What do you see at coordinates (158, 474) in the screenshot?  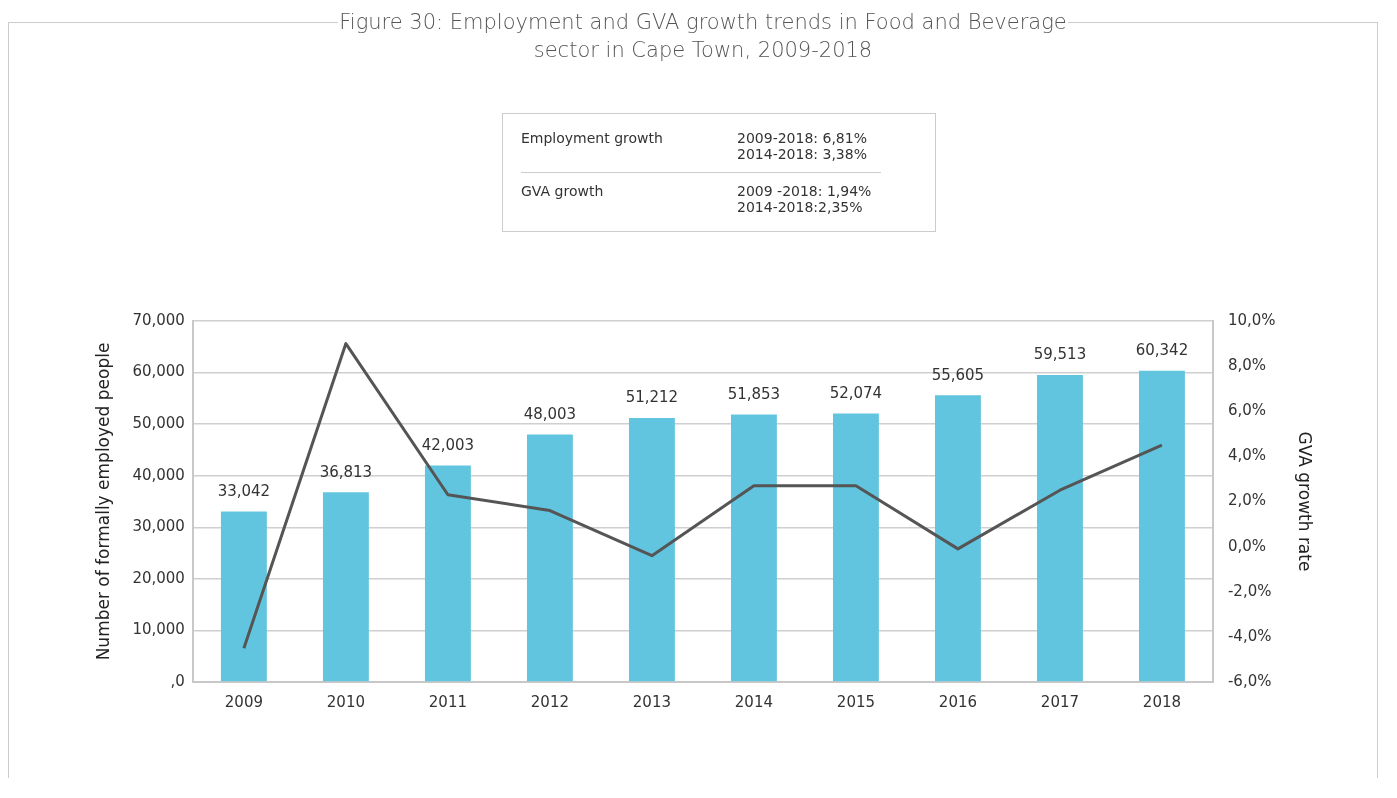 I see `y-tick-label: 40,000` at bounding box center [158, 474].